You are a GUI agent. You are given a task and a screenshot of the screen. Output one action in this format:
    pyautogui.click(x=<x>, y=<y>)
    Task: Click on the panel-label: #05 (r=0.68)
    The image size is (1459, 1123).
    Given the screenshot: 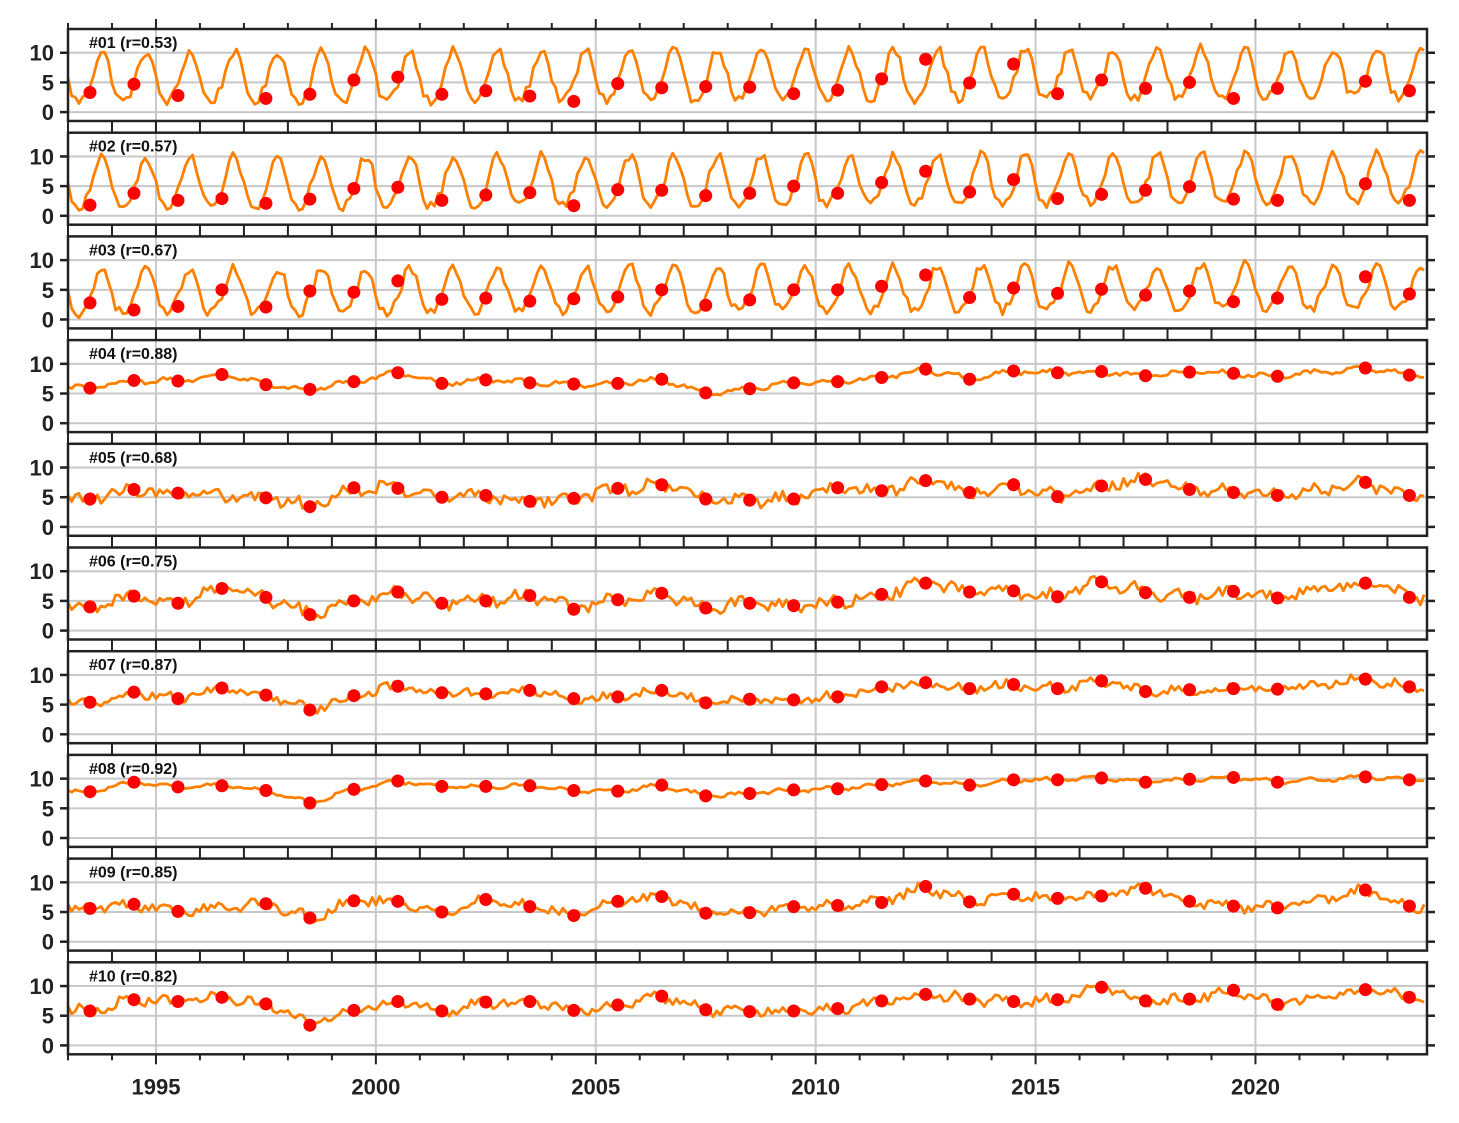 What is the action you would take?
    pyautogui.click(x=133, y=458)
    